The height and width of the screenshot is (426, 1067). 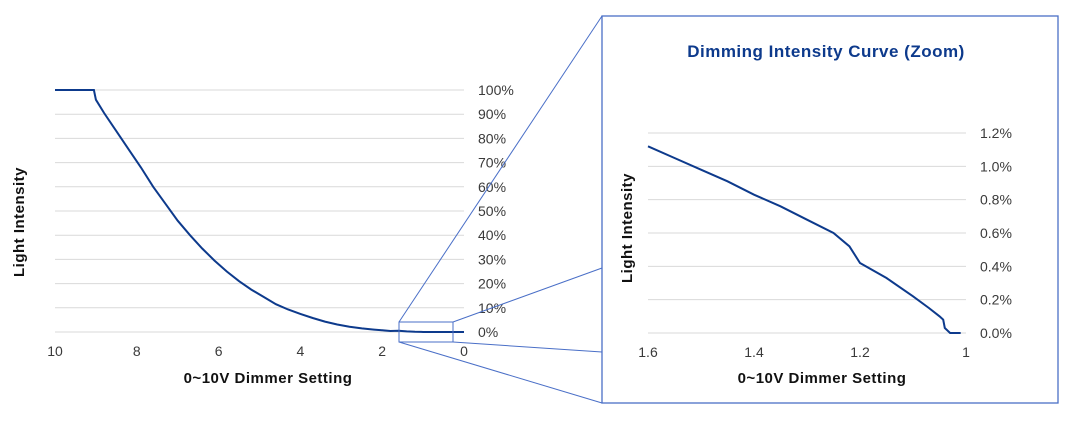 What do you see at coordinates (966, 352) in the screenshot?
I see `x-tick-label: 1` at bounding box center [966, 352].